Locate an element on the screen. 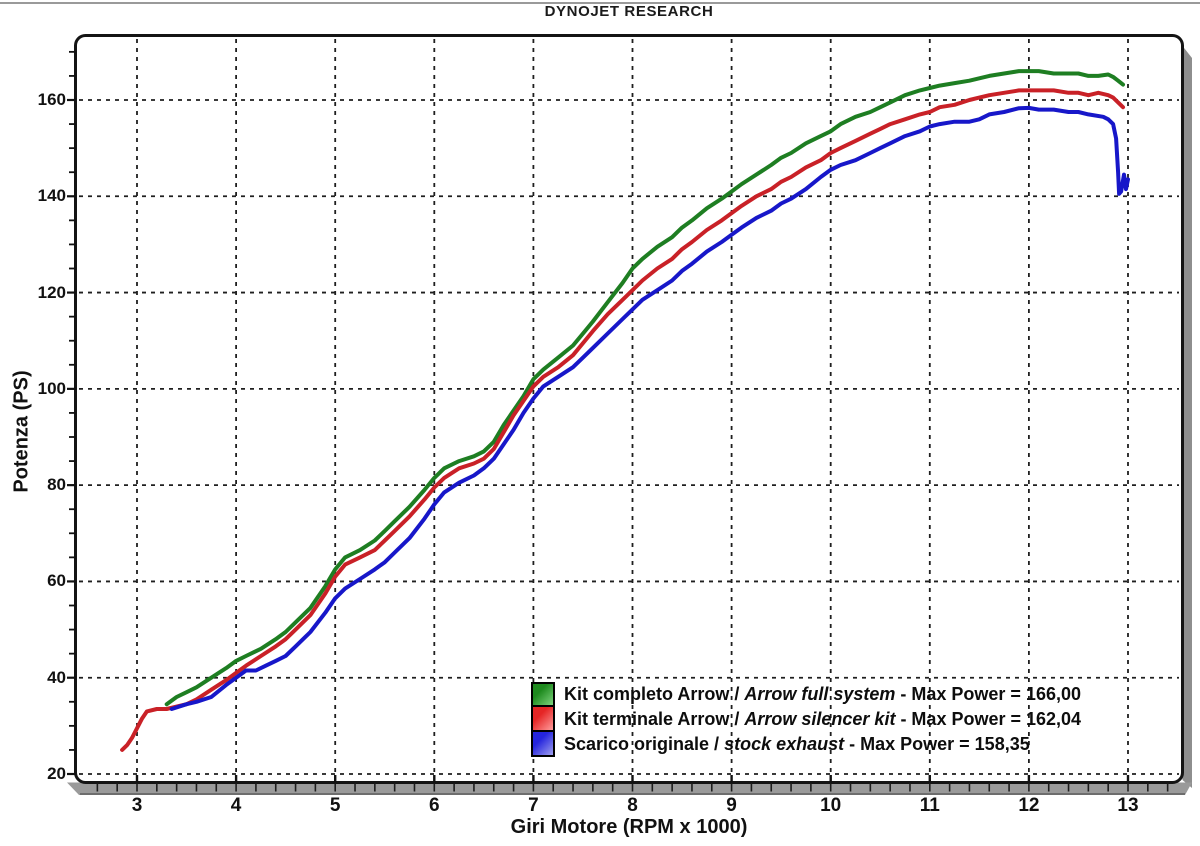 This screenshot has height=846, width=1200. y-tick-label: 40 is located at coordinates (56, 677).